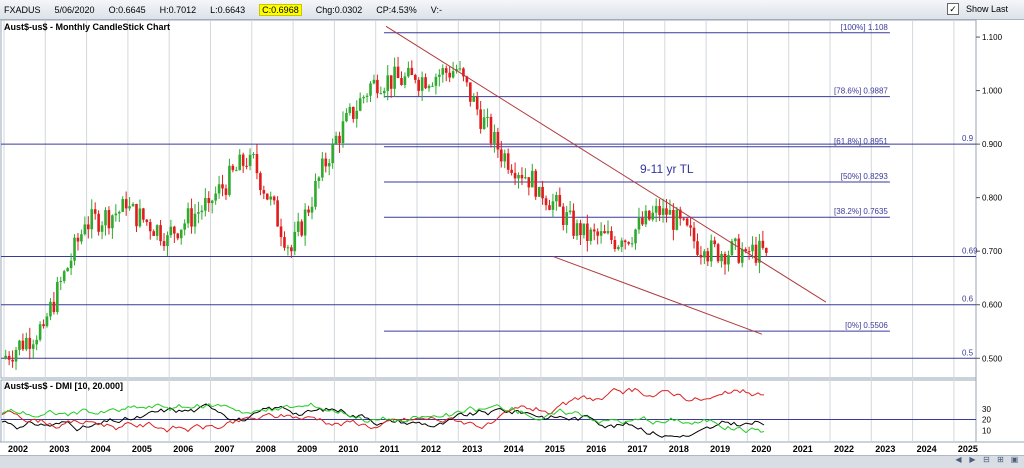  What do you see at coordinates (178, 9) in the screenshot?
I see `high-label: H:0.7012` at bounding box center [178, 9].